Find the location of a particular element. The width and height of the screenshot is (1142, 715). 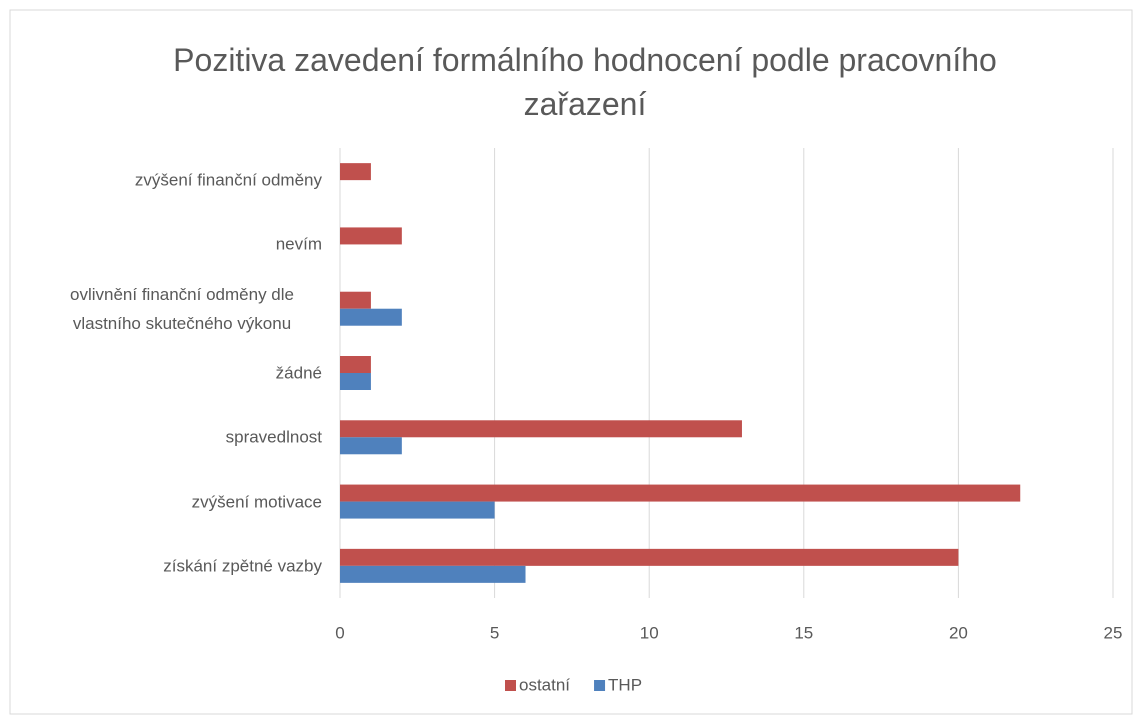

x-tick-label: 20 is located at coordinates (958, 632).